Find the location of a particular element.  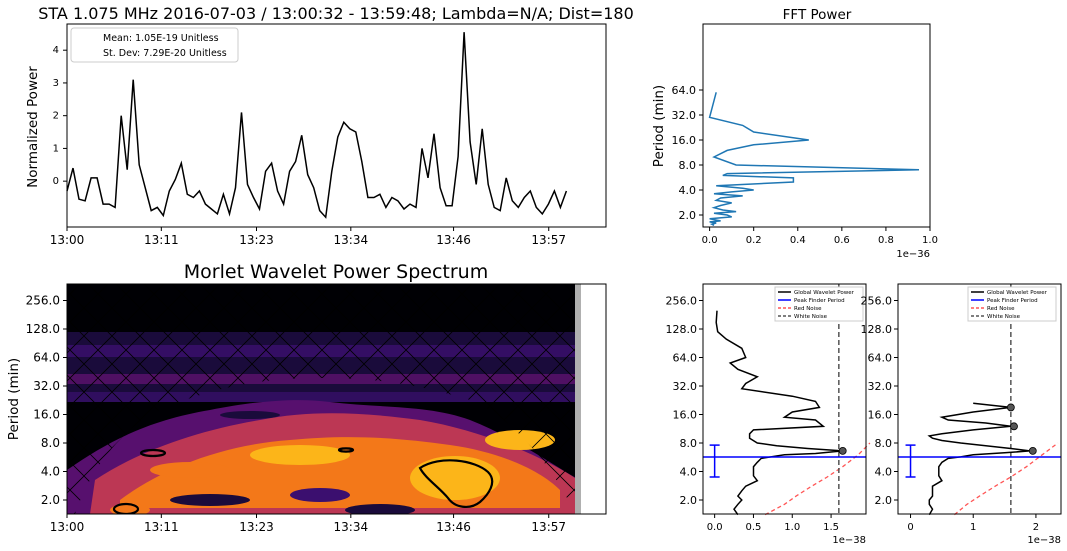

fft-xtick-label: 0.0 is located at coordinates (710, 240).